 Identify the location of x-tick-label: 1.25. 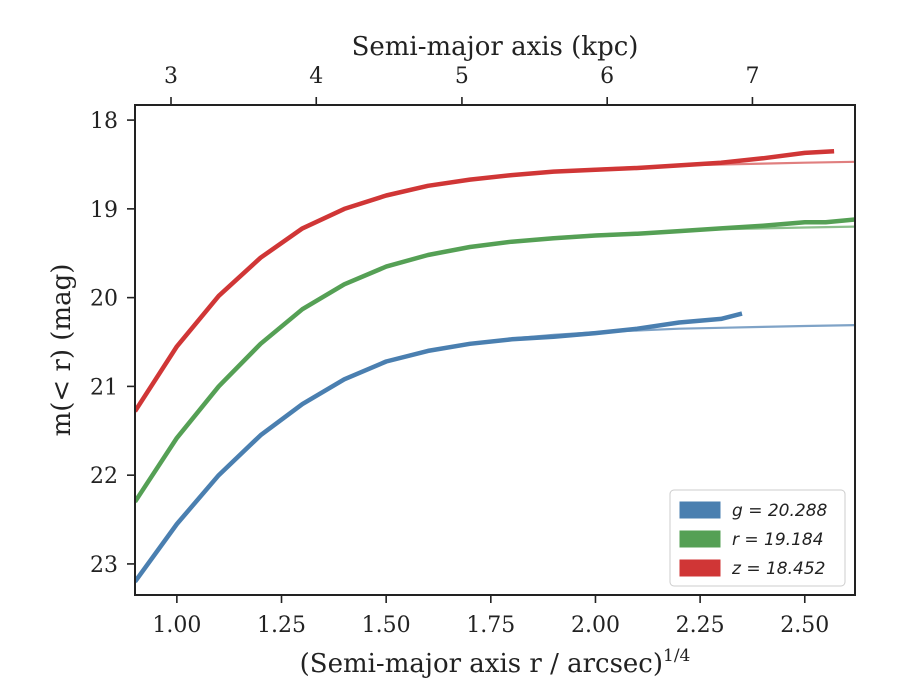
(281, 625).